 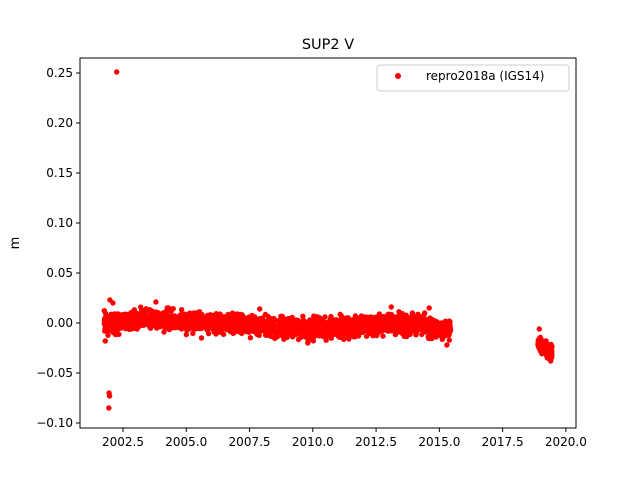 What do you see at coordinates (313, 442) in the screenshot?
I see `x-tick-label: 2010.0` at bounding box center [313, 442].